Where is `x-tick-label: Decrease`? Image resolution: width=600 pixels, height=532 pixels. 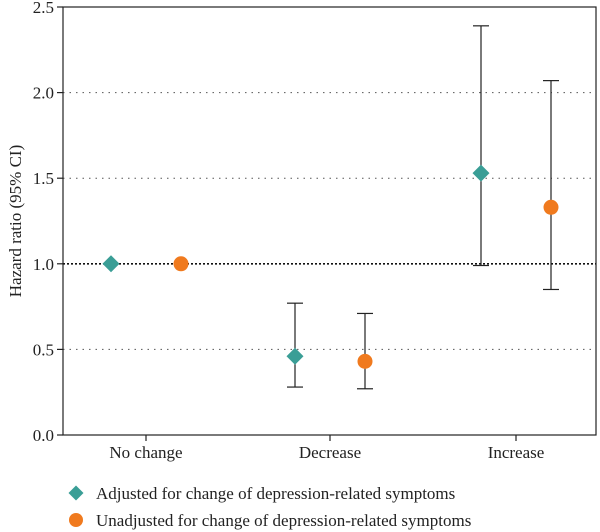
x-tick-label: Decrease is located at coordinates (330, 452).